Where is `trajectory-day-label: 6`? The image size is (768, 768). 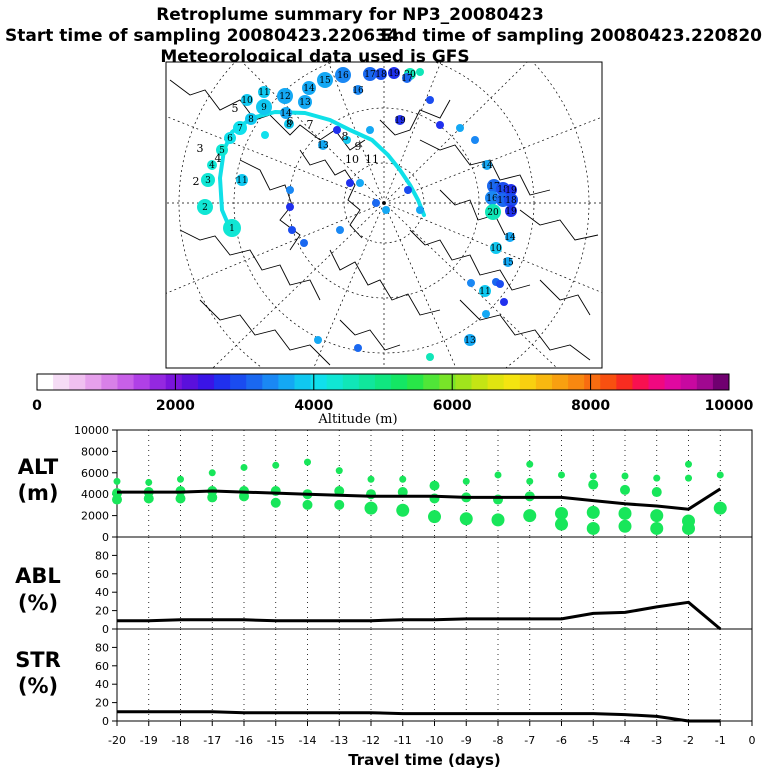 trajectory-day-label: 6 is located at coordinates (290, 121).